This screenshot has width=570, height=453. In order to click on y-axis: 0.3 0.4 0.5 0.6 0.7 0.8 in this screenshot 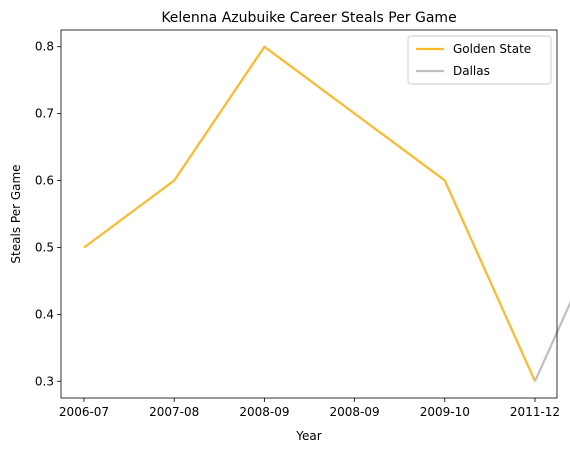, I will do `click(48, 214)`.